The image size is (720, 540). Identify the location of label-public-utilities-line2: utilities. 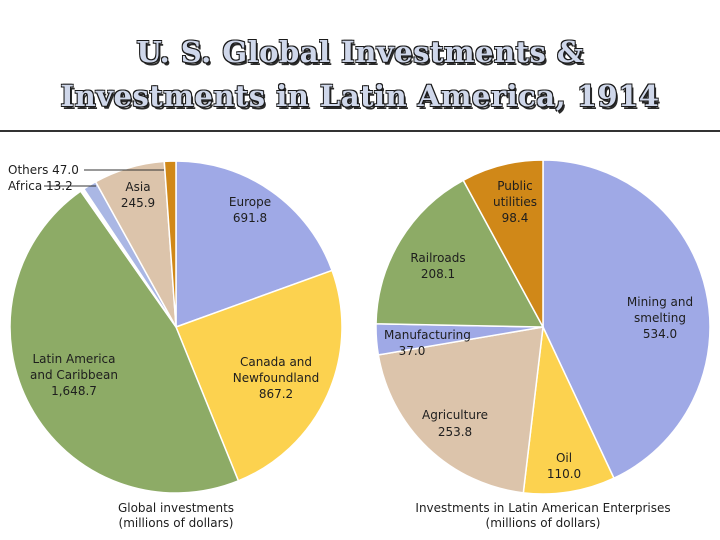
(515, 202).